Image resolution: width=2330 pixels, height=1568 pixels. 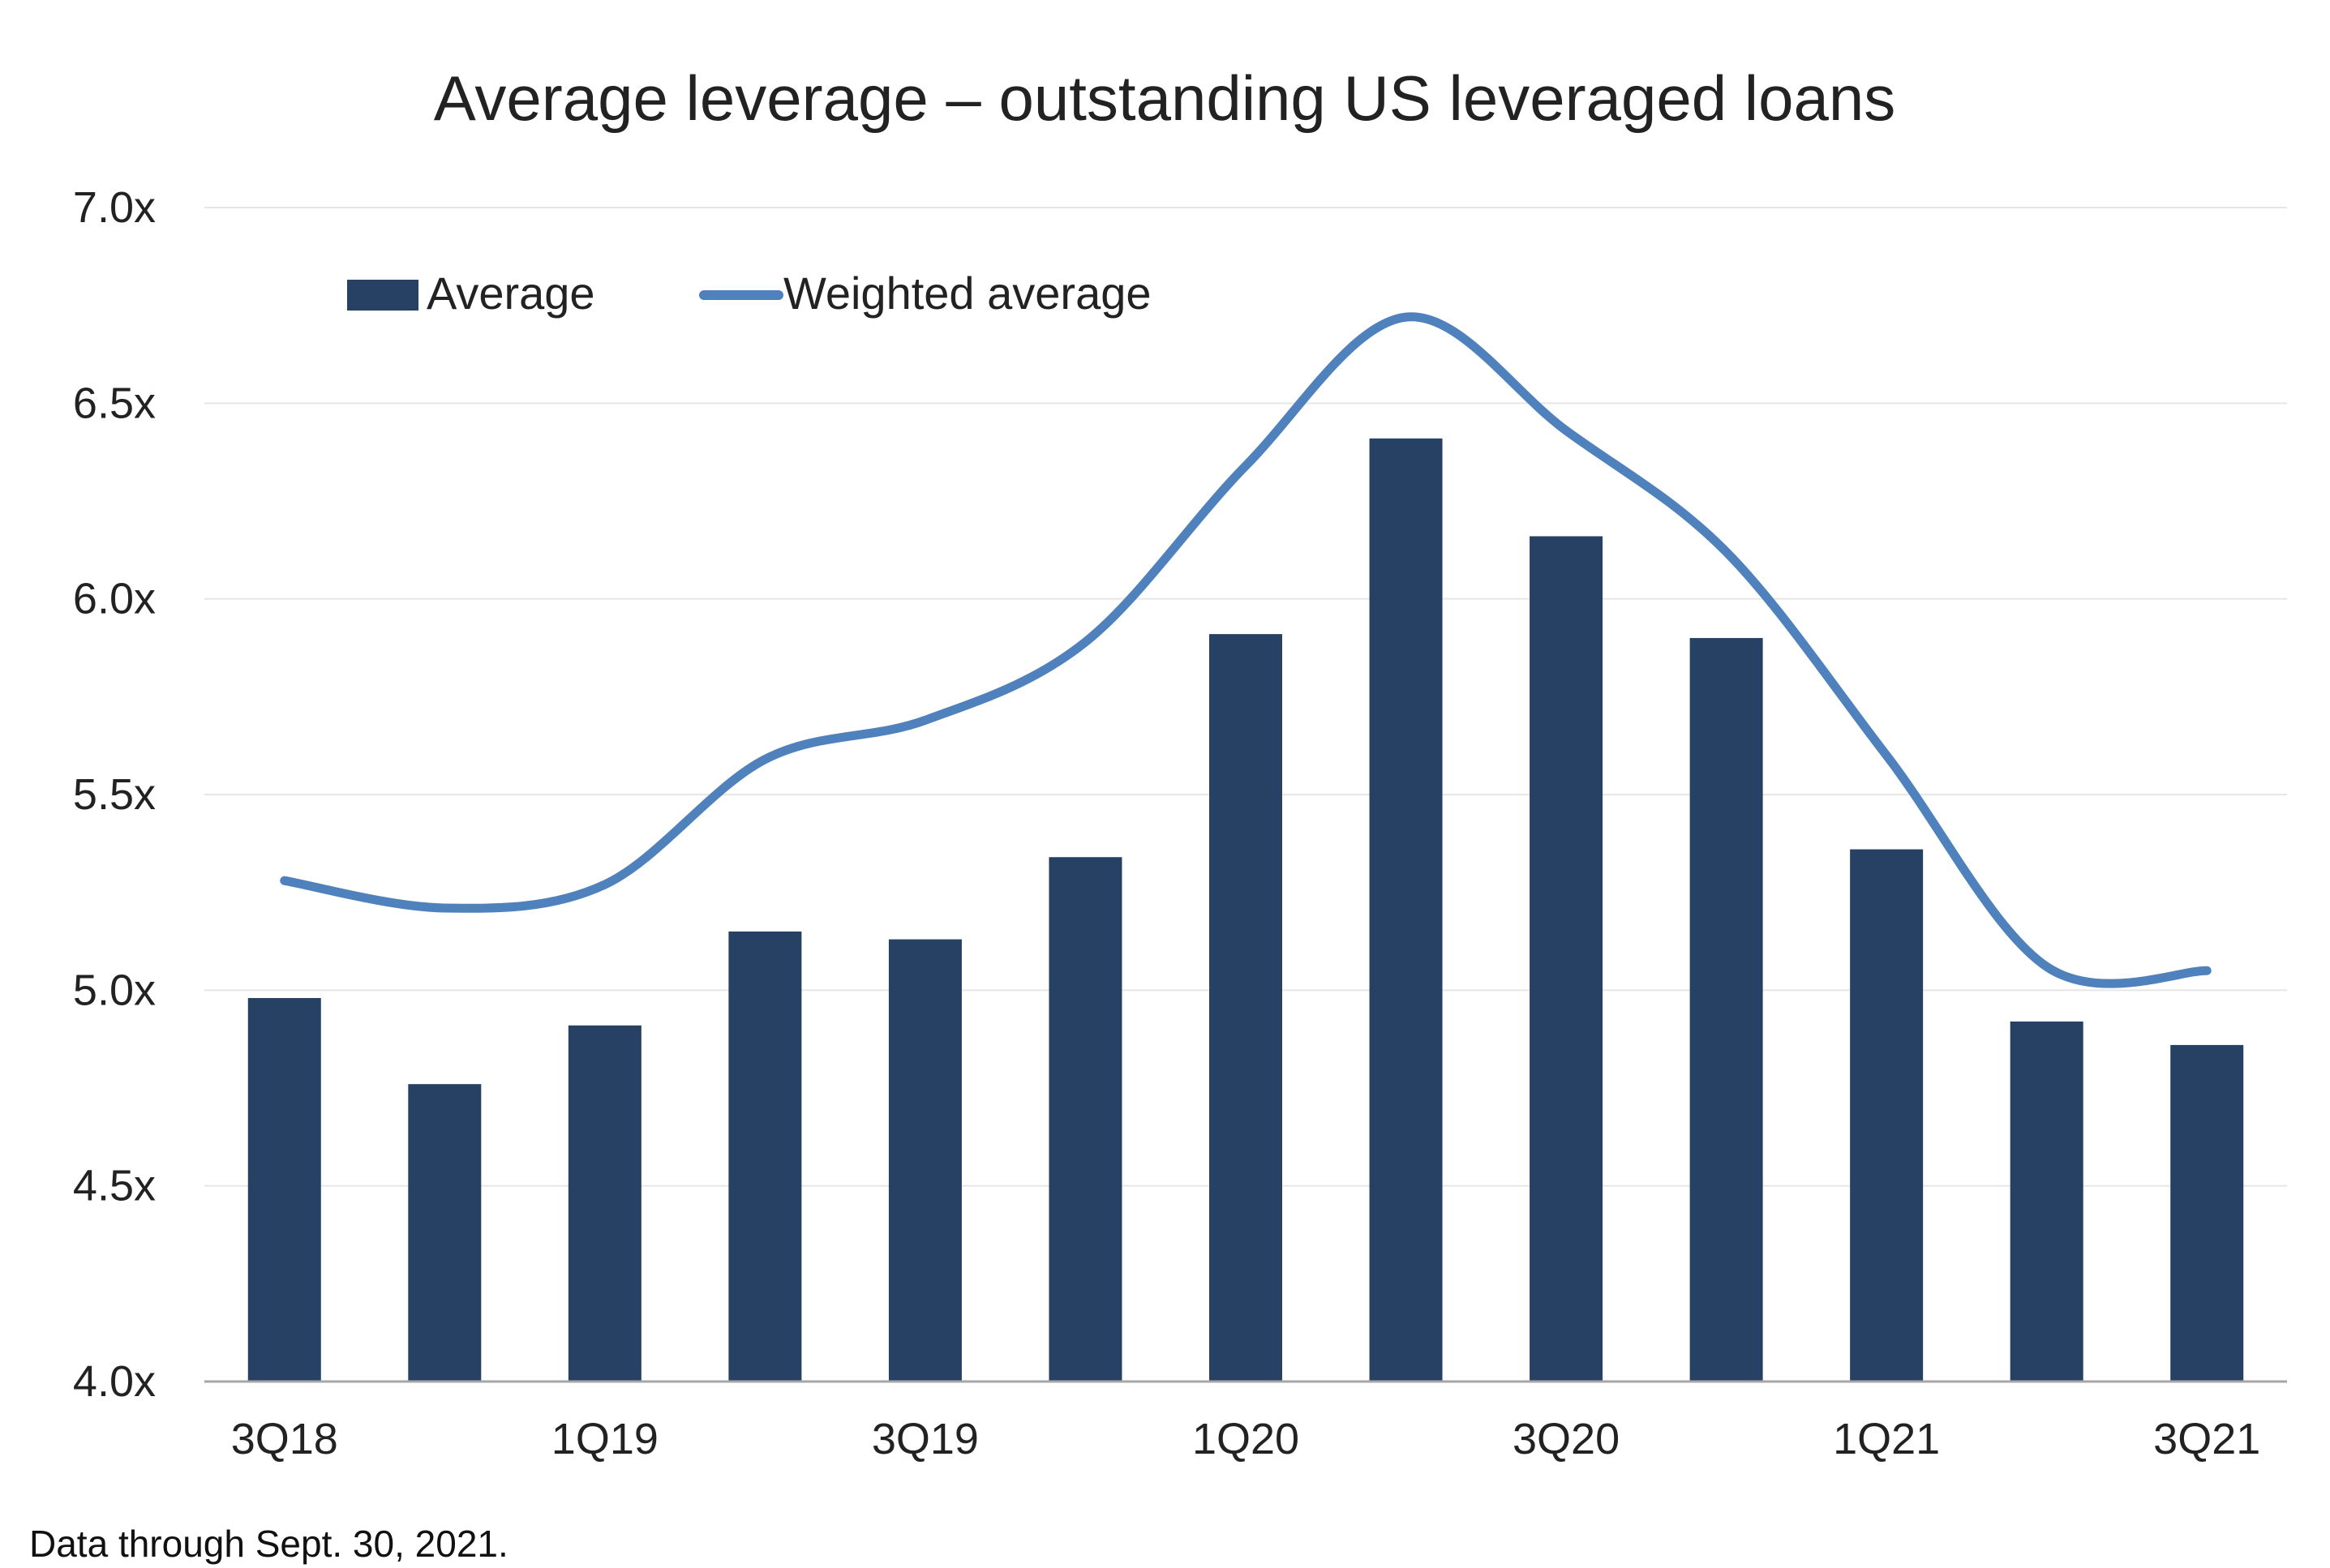 I want to click on x-tick-label: 3Q19, so click(x=925, y=1439).